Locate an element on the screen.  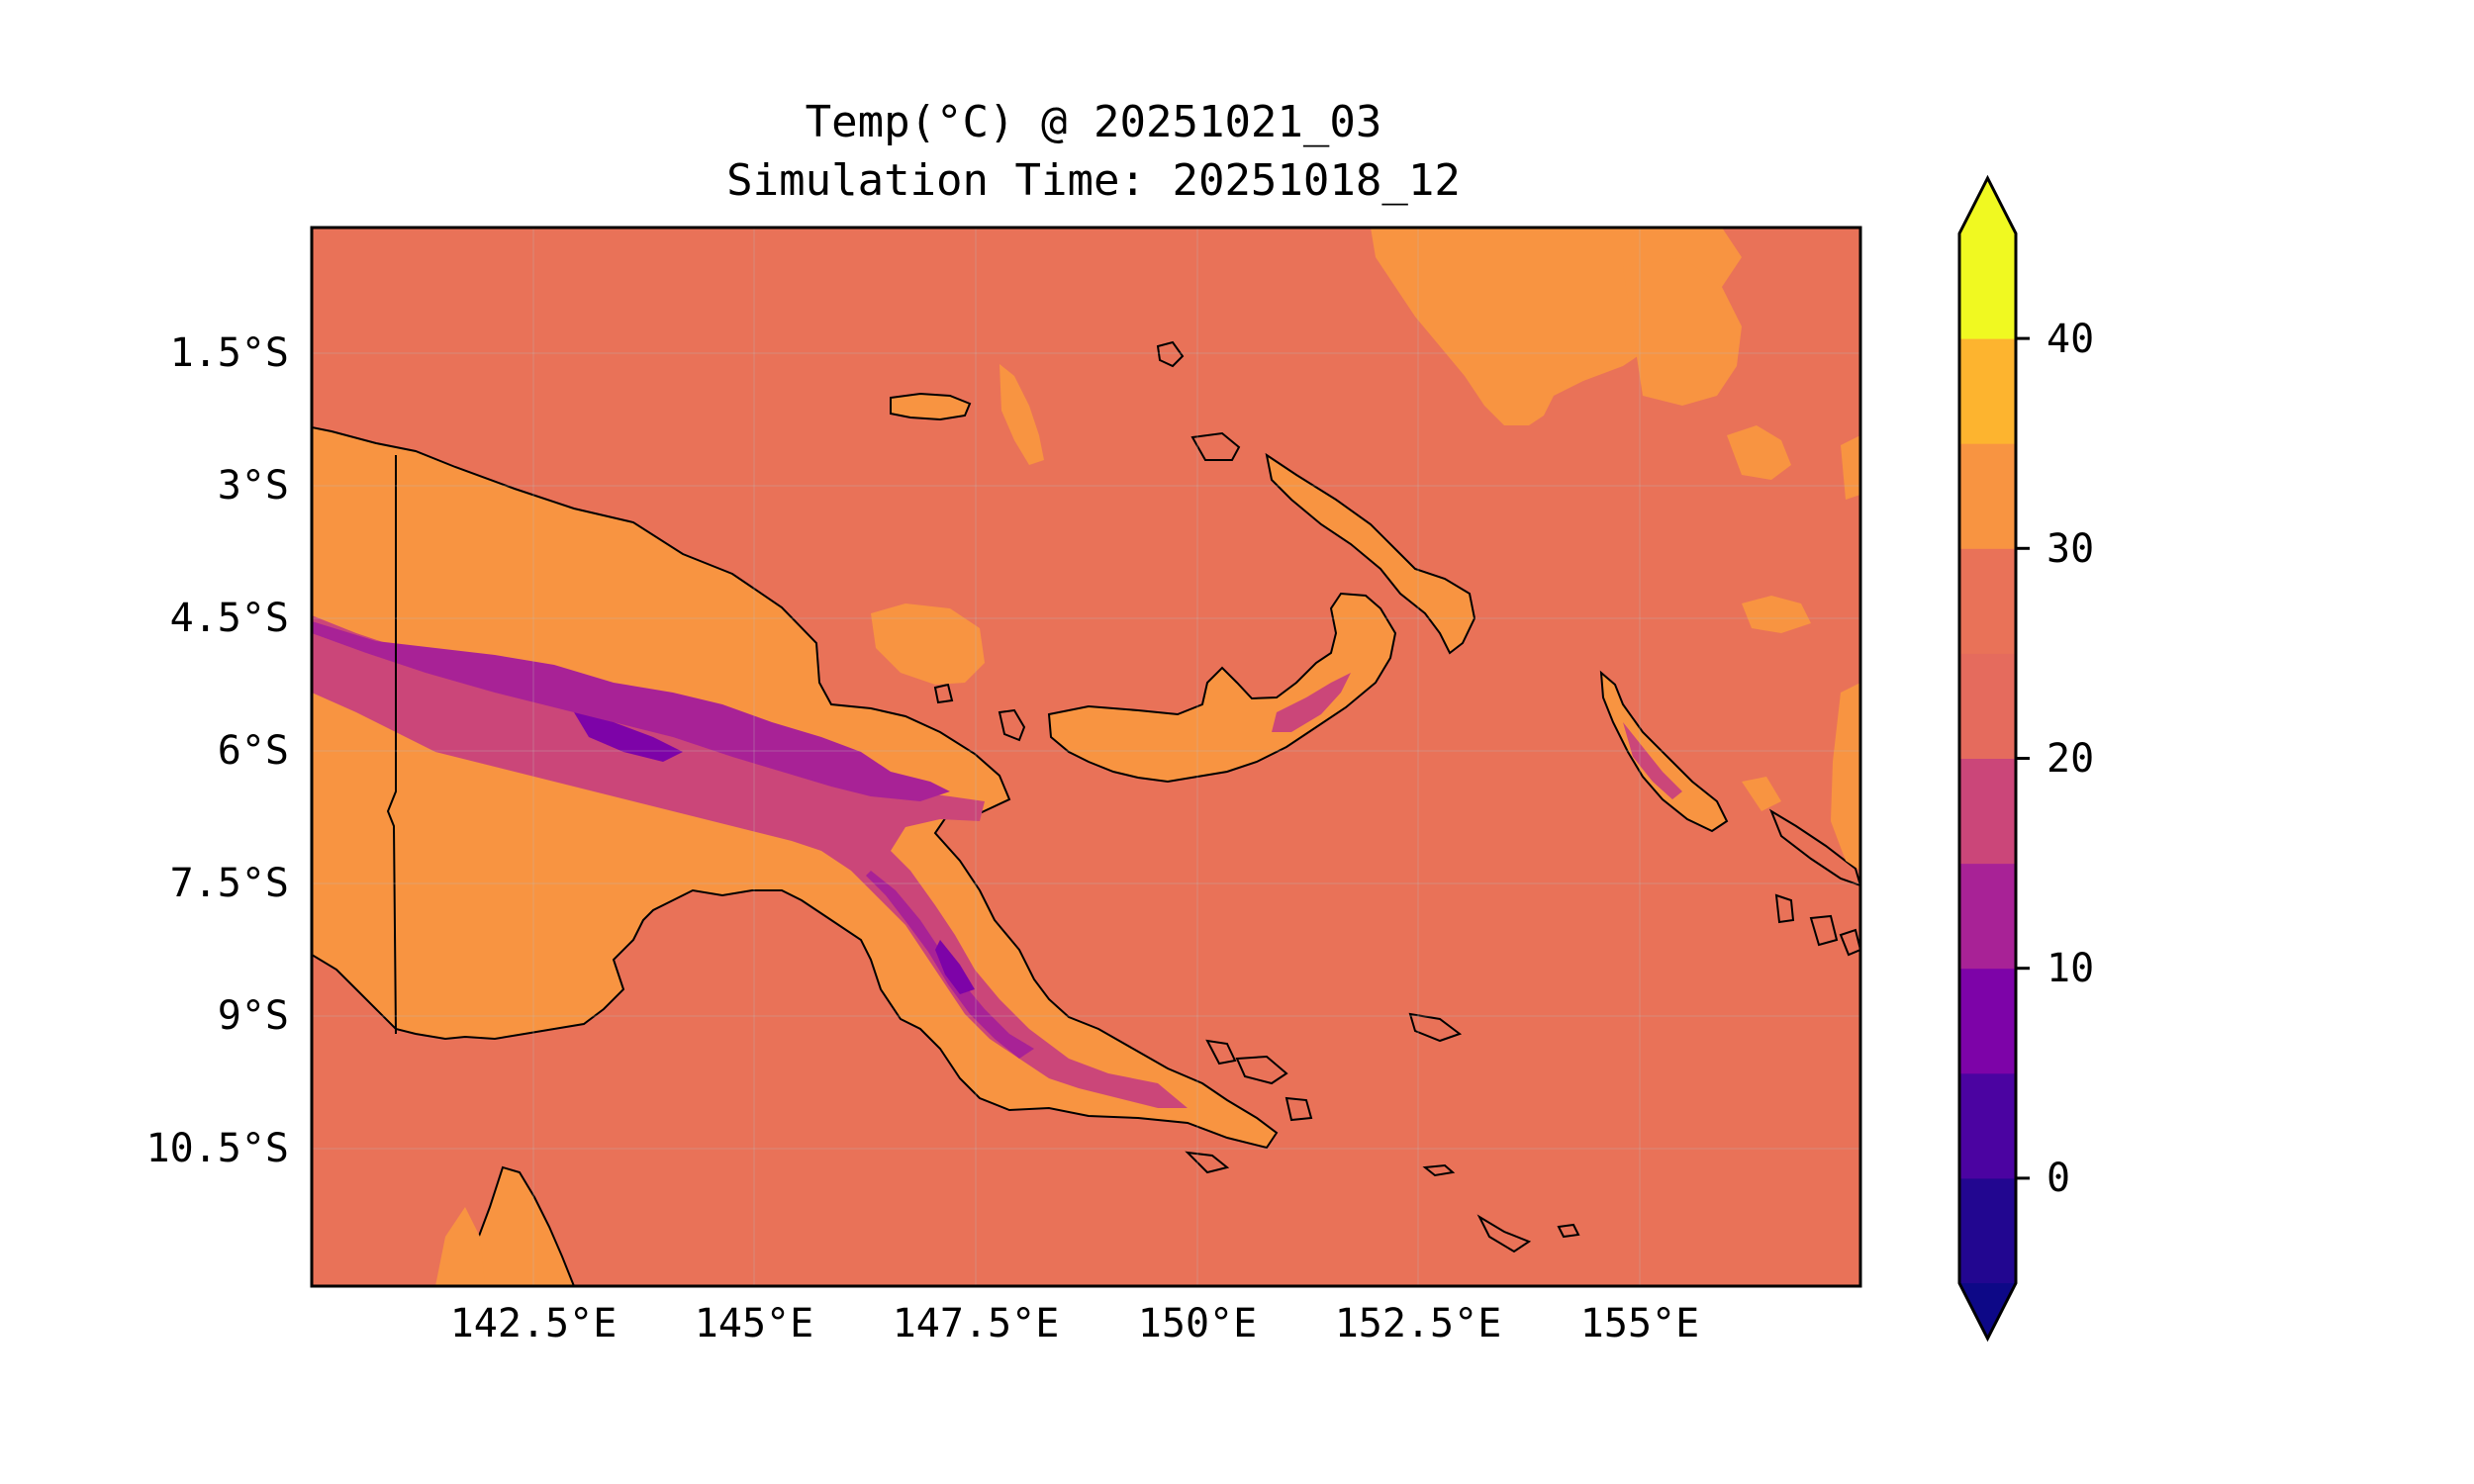
lat-tick-label: 9°S is located at coordinates (253, 1016).